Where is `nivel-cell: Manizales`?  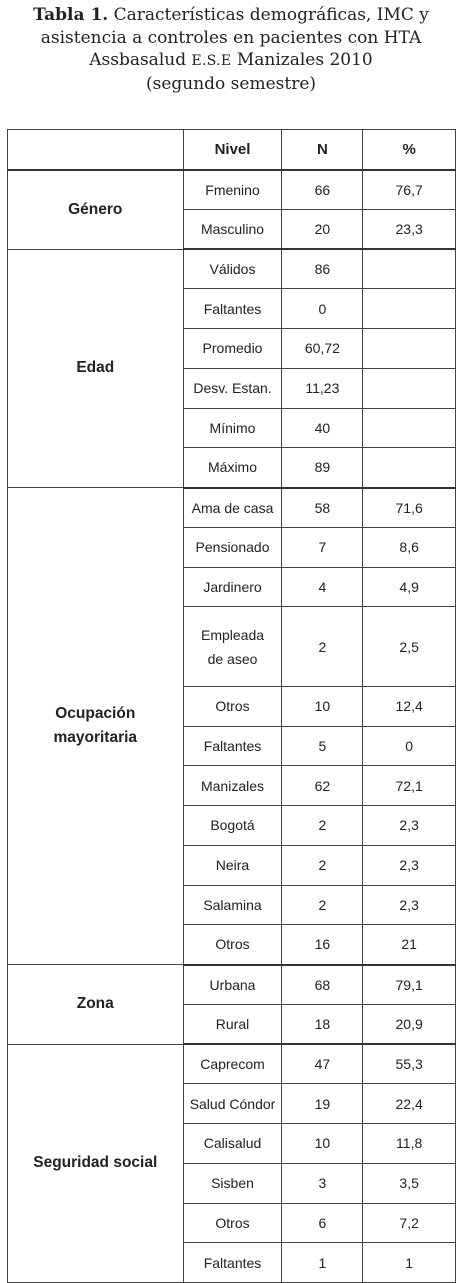
nivel-cell: Manizales is located at coordinates (232, 785).